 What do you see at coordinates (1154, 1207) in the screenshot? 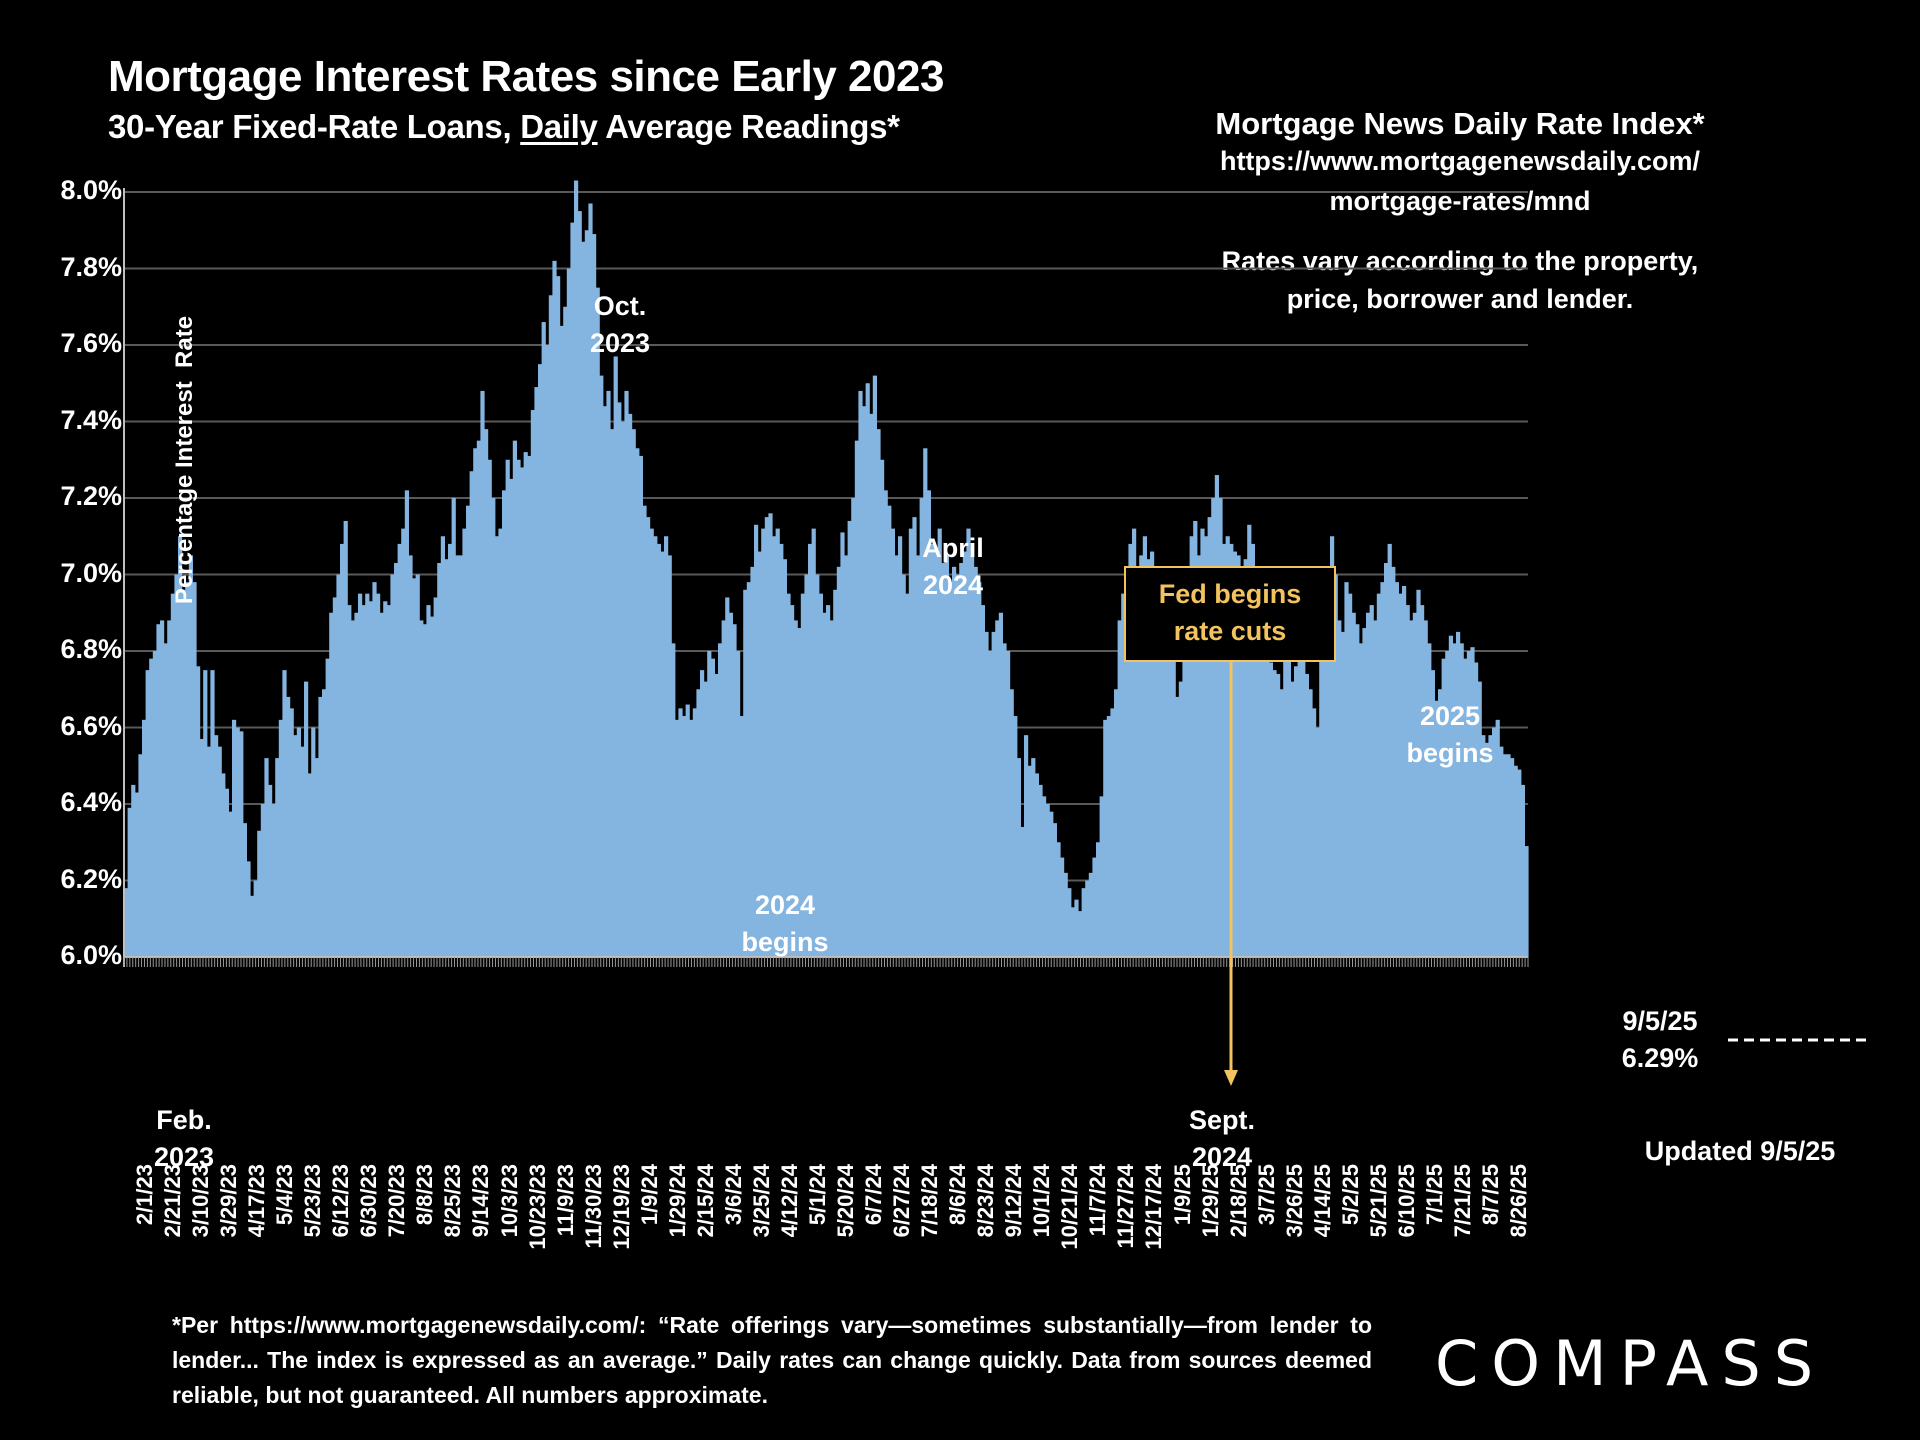
I see `x-tick-label: 12/17/24` at bounding box center [1154, 1207].